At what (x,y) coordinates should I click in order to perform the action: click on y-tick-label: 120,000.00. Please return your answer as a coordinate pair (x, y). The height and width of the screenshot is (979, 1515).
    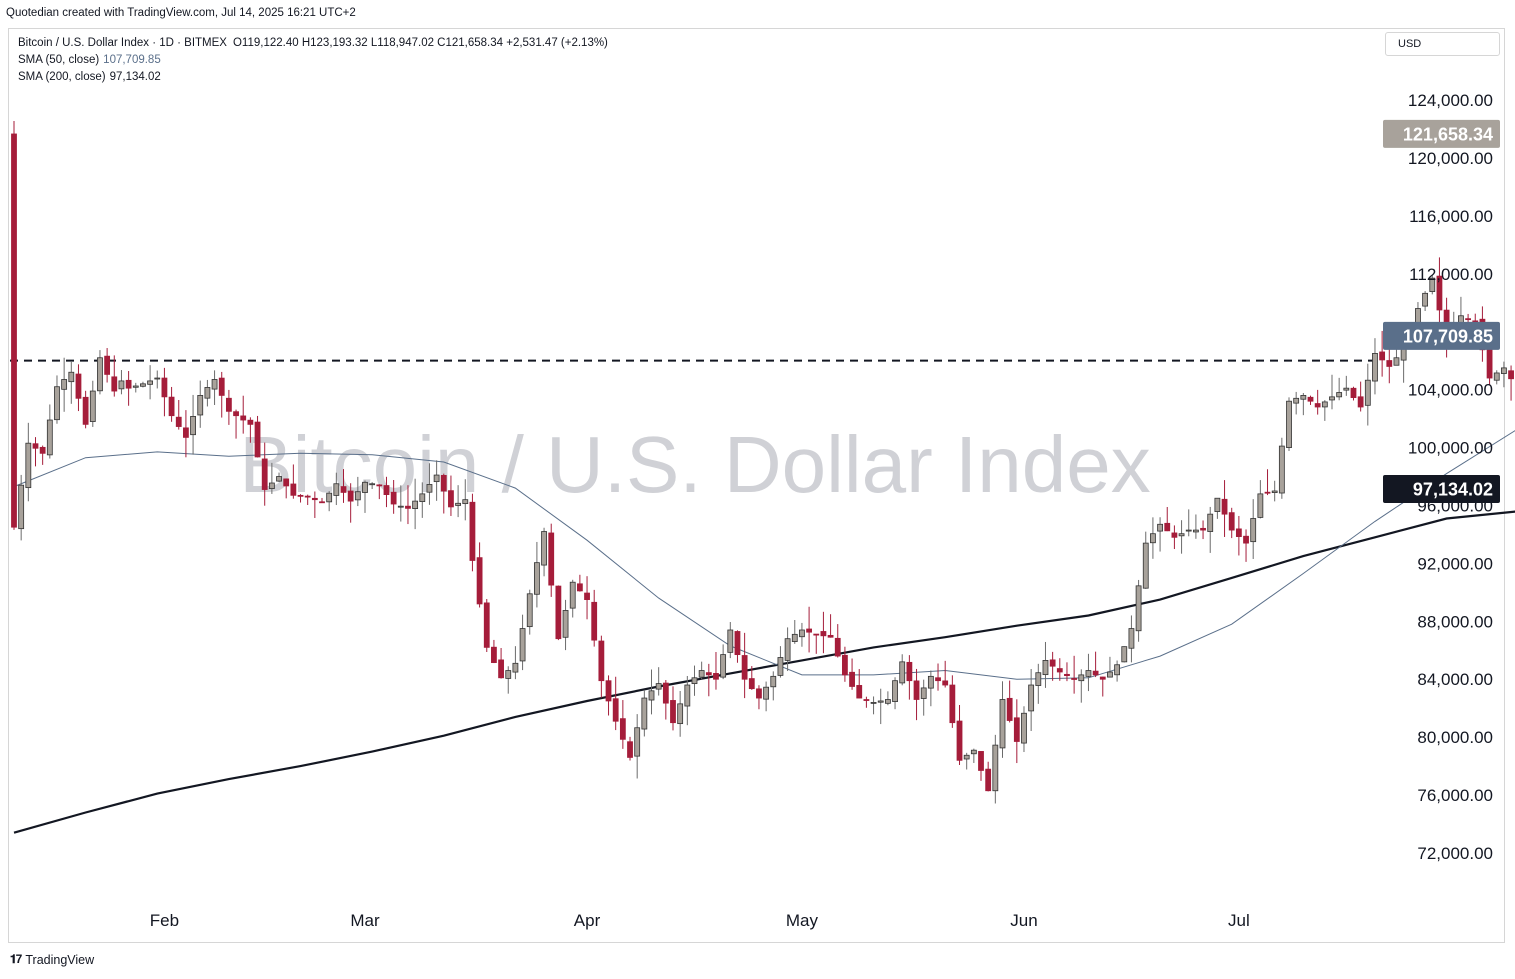
    Looking at the image, I should click on (1450, 158).